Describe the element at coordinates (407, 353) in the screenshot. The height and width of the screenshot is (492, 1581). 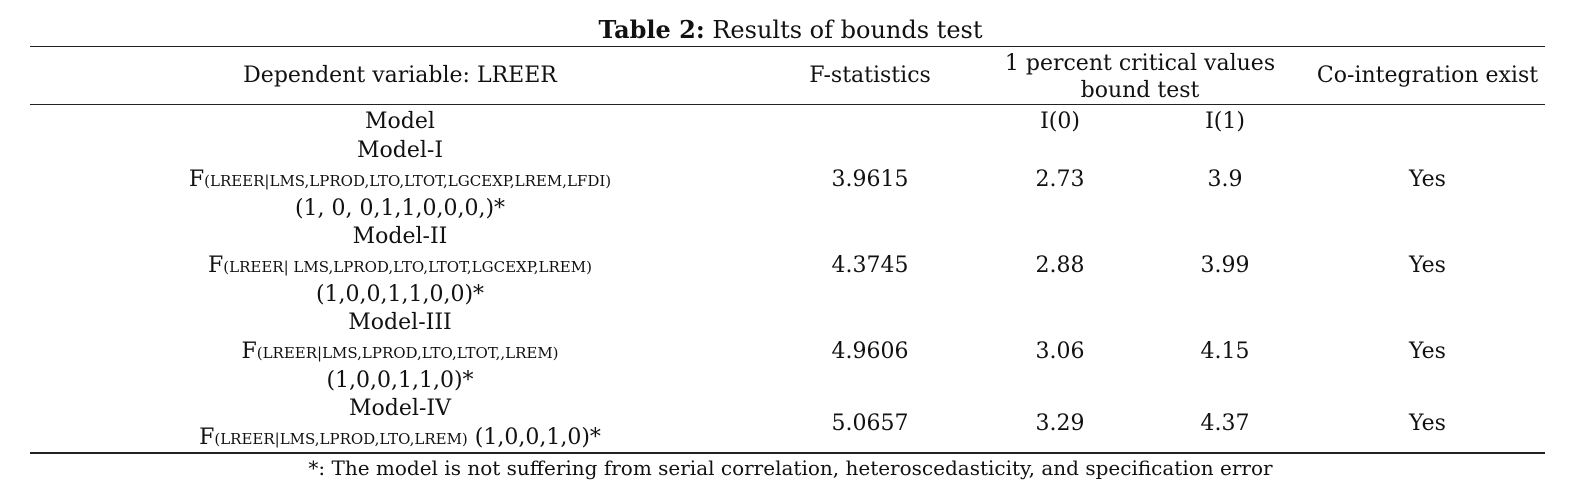
I see `f-subscript: (LREER|LMS,LPROD,LTO,LTOT,,LREM)` at that location.